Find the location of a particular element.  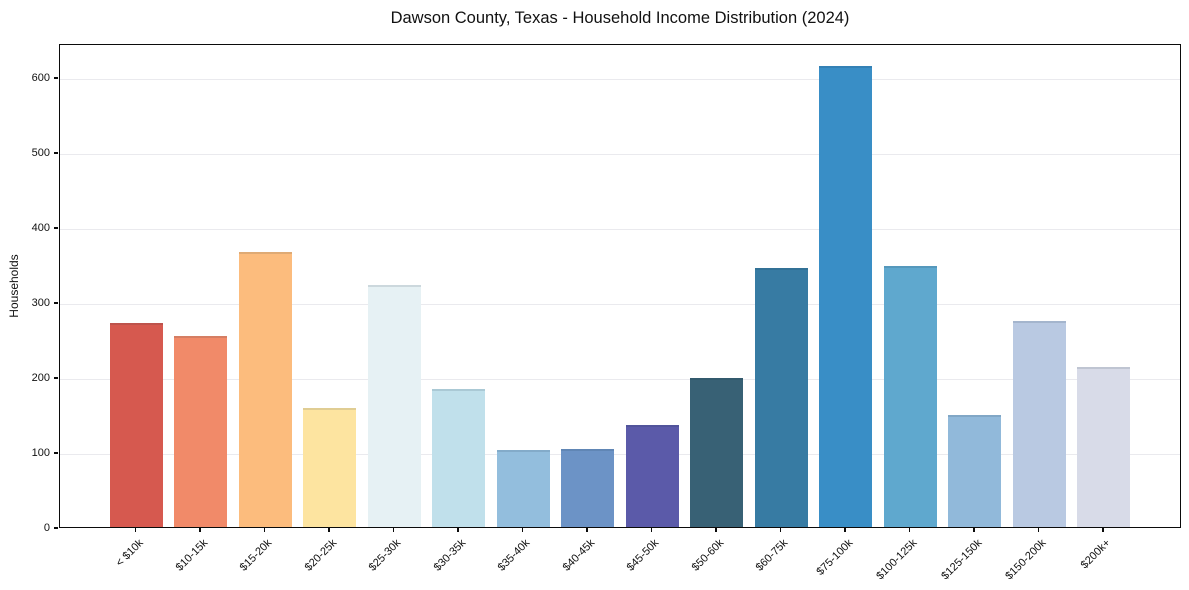

x-tick-label: $10-15k is located at coordinates (192, 555).